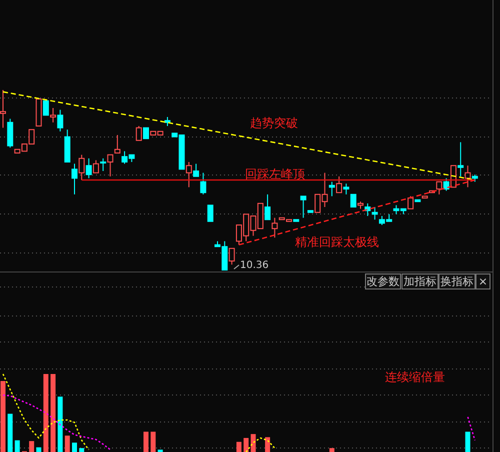 The image size is (500, 452). What do you see at coordinates (383, 281) in the screenshot?
I see `text: 改参数` at bounding box center [383, 281].